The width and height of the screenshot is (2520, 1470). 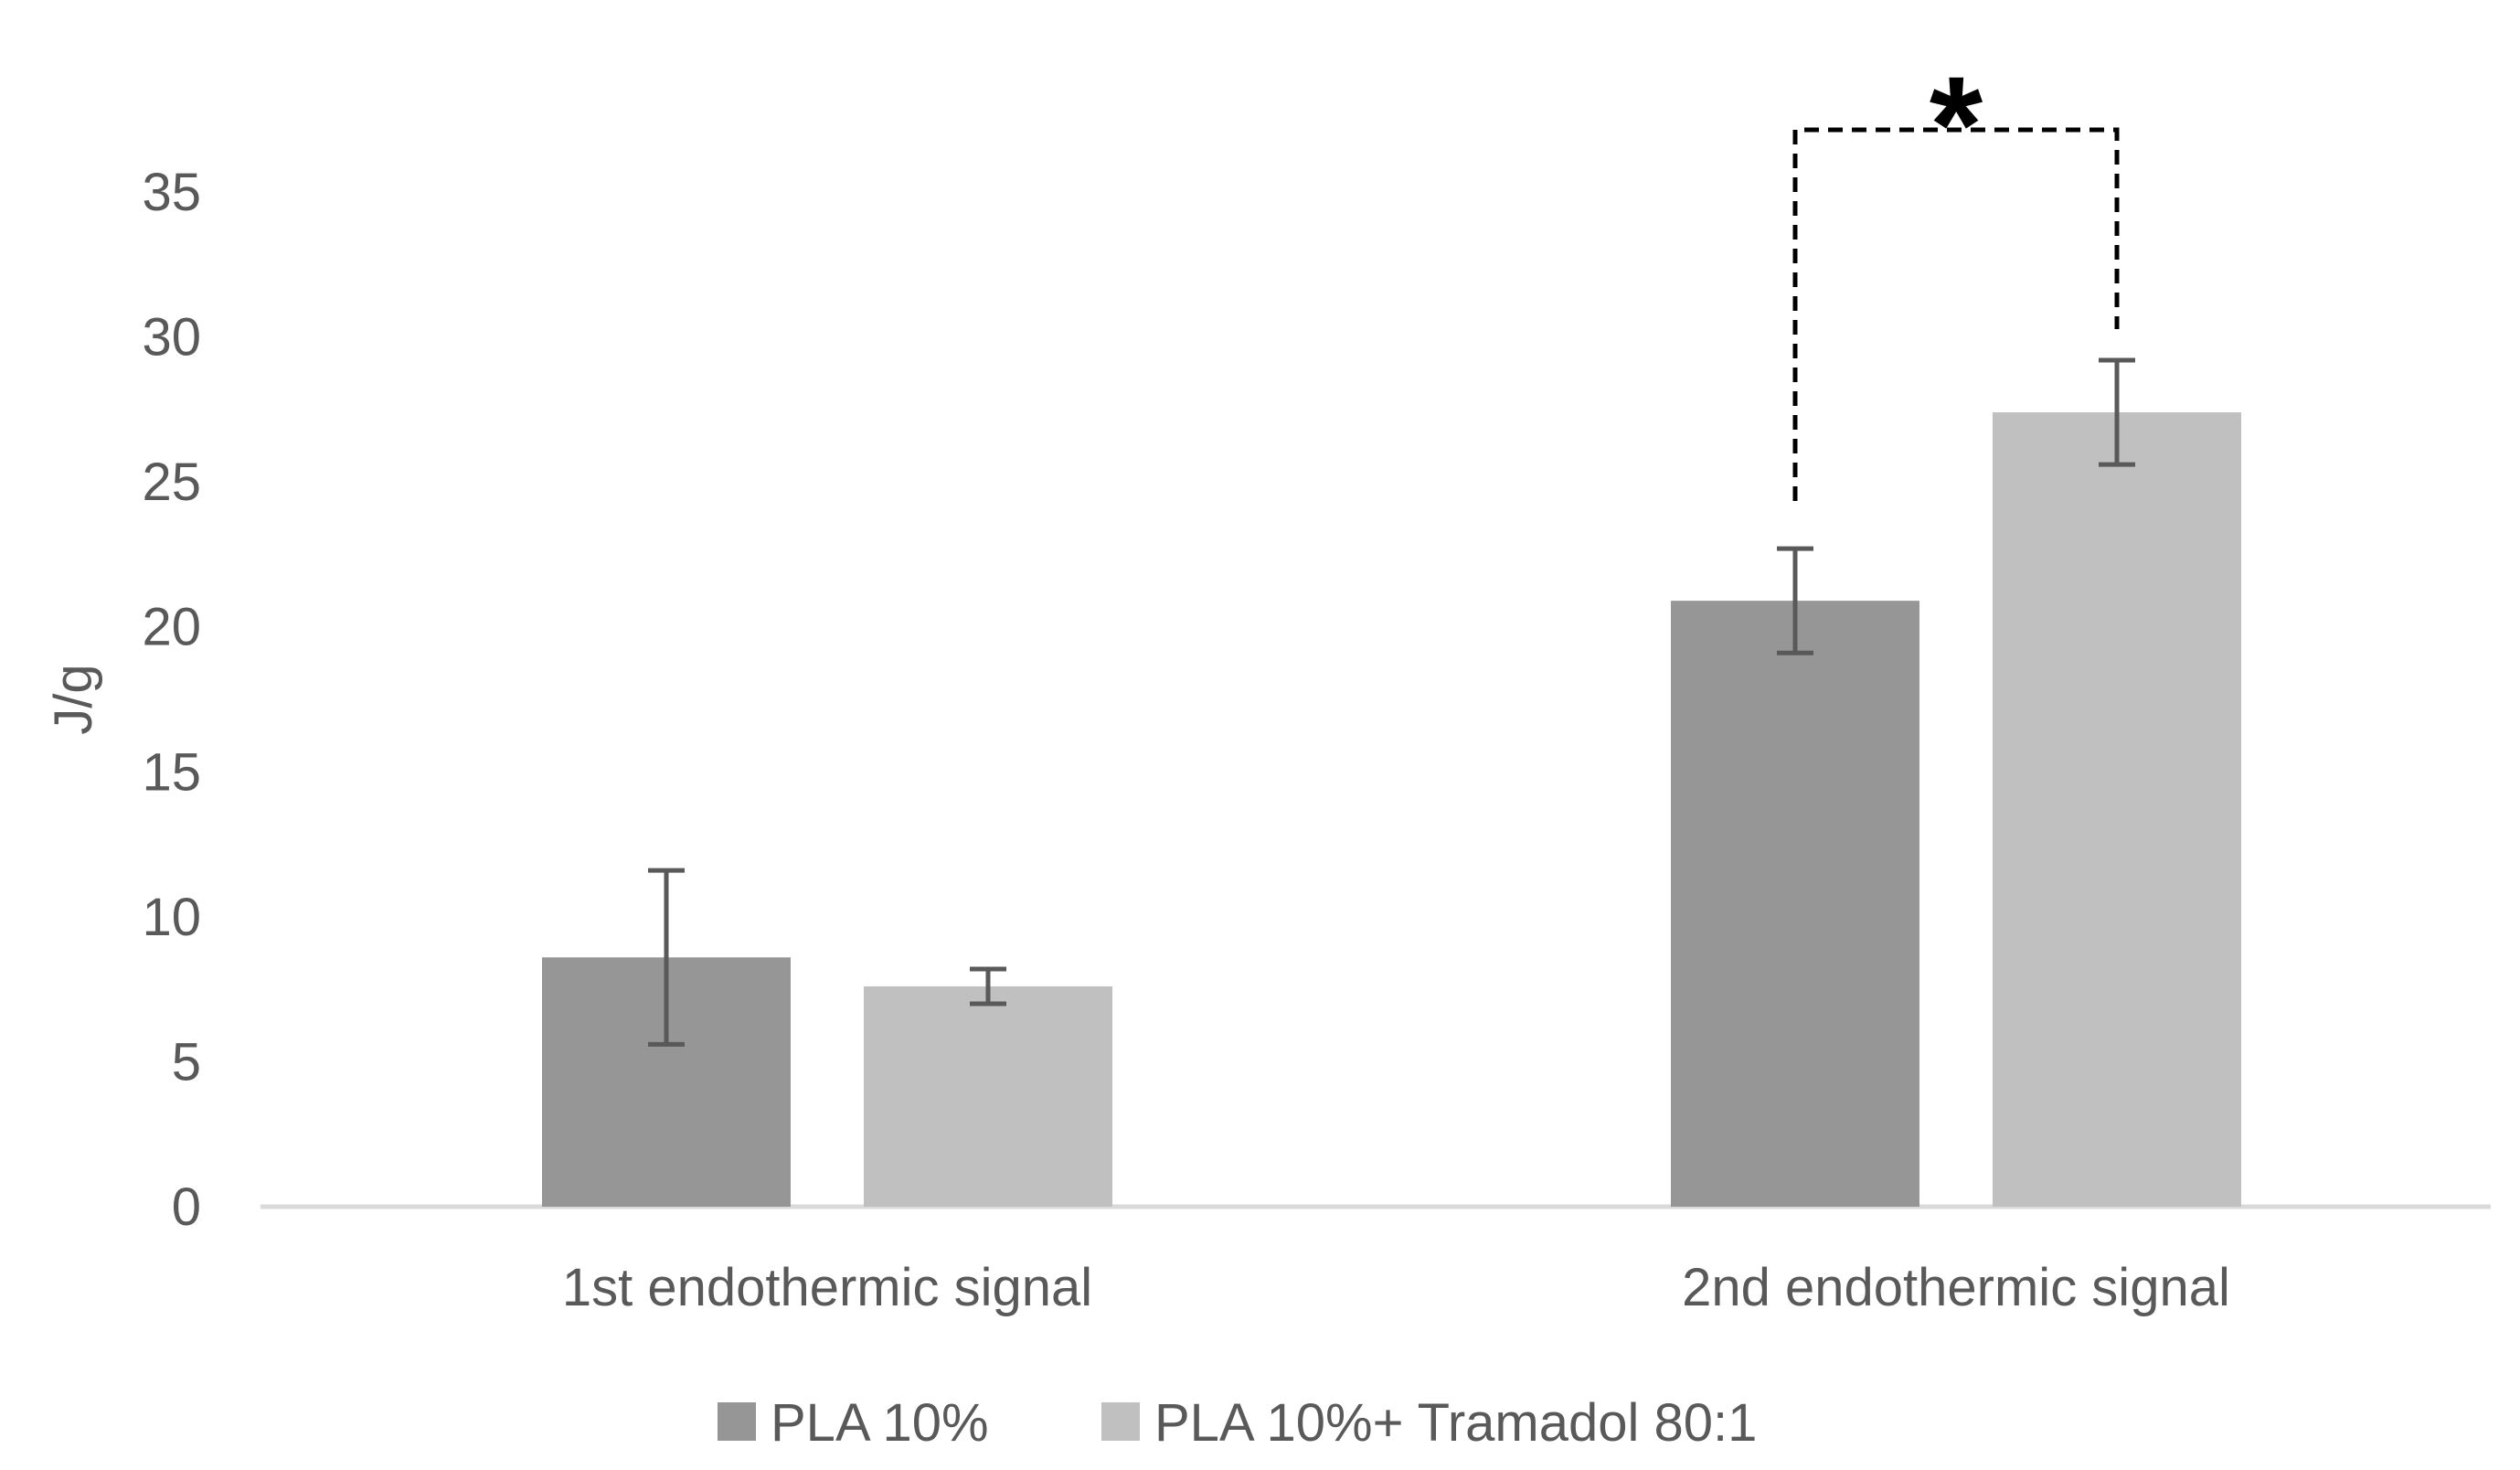 What do you see at coordinates (880, 1423) in the screenshot?
I see `legend-label-1: PLA 10%` at bounding box center [880, 1423].